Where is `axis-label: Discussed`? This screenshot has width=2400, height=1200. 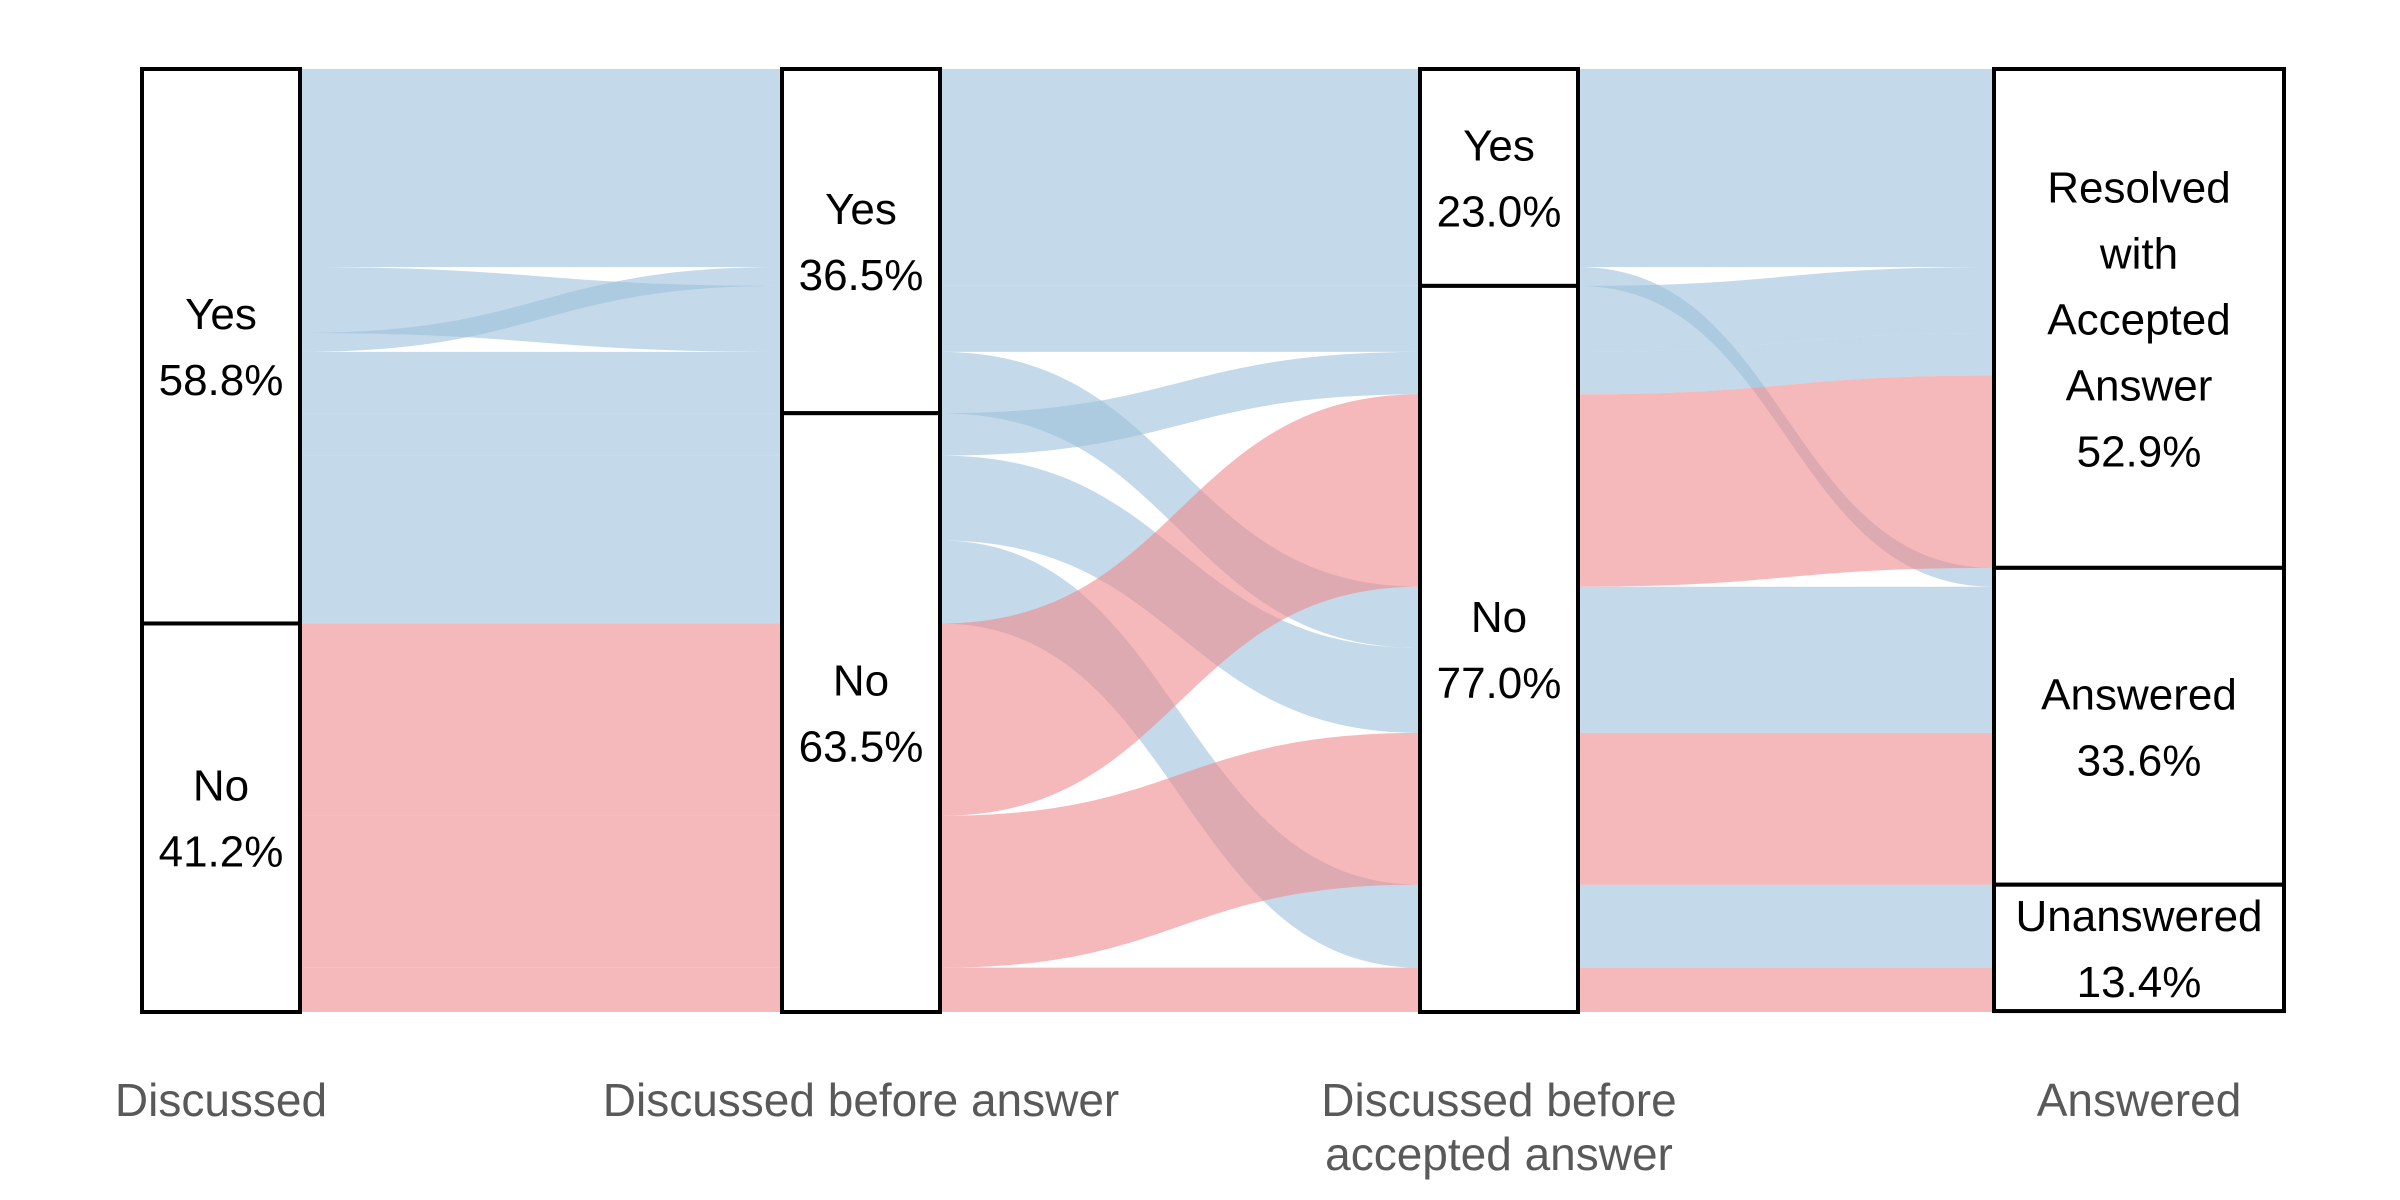 axis-label: Discussed is located at coordinates (221, 1100).